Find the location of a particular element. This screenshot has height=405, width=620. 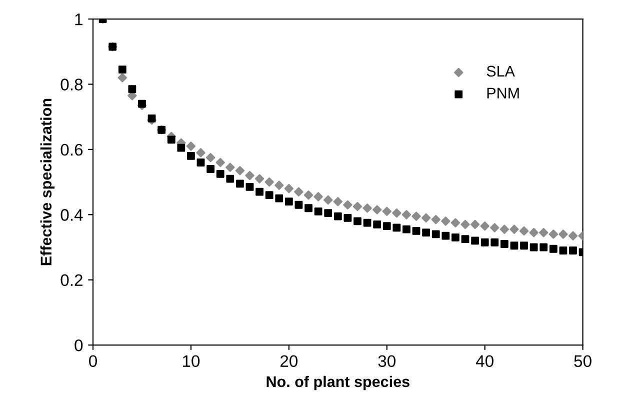

y-tick-label: 0.6 is located at coordinates (71, 150).